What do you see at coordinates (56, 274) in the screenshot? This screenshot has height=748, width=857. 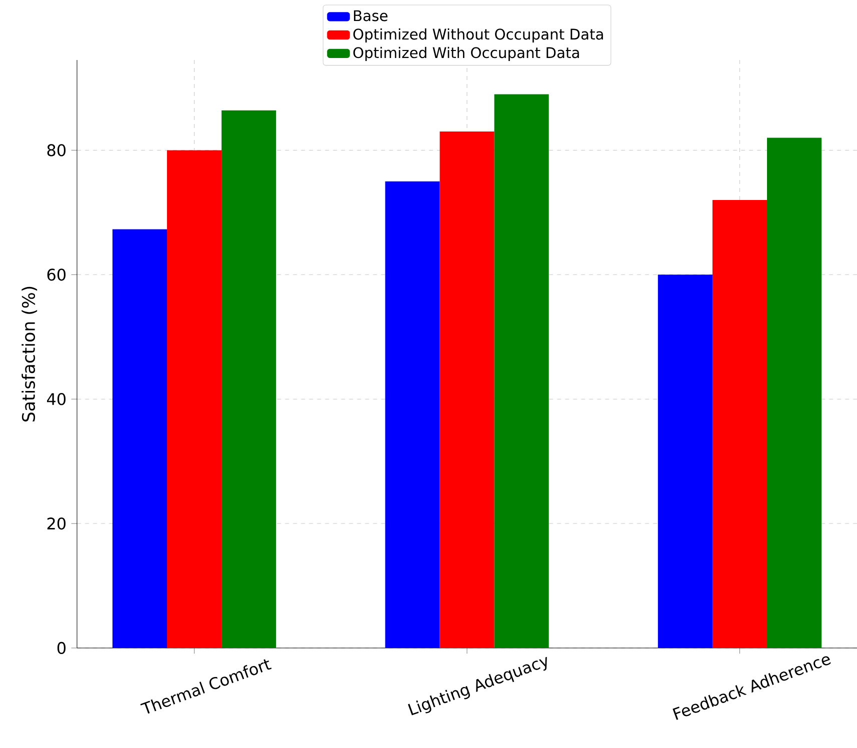 I see `y-tick-label: 60` at bounding box center [56, 274].